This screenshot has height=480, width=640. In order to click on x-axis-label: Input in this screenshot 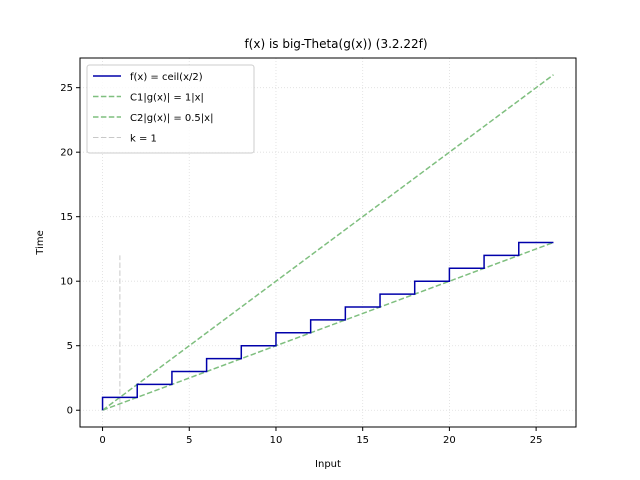, I will do `click(328, 464)`.